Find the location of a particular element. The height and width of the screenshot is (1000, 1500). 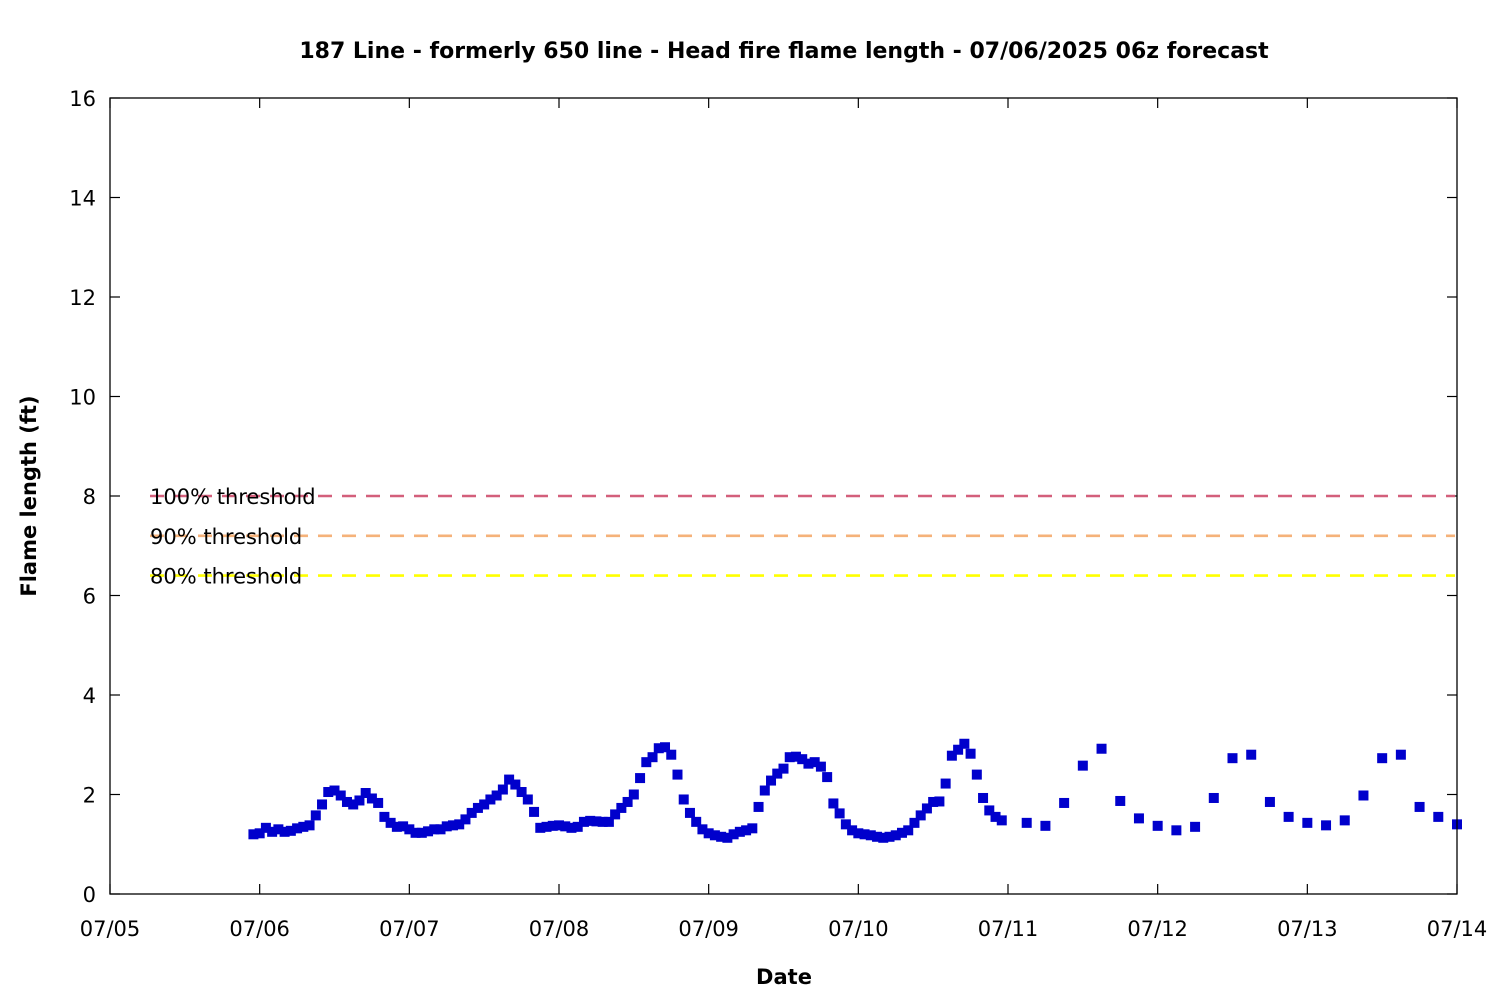

x-tick-label: 07/07 is located at coordinates (409, 929).